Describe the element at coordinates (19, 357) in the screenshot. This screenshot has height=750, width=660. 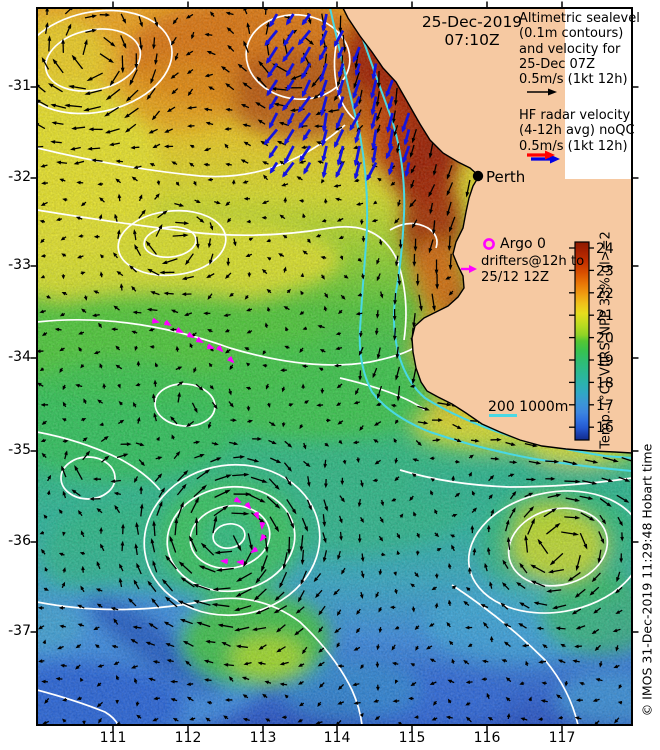
I see `y-tick-label: -34` at that location.